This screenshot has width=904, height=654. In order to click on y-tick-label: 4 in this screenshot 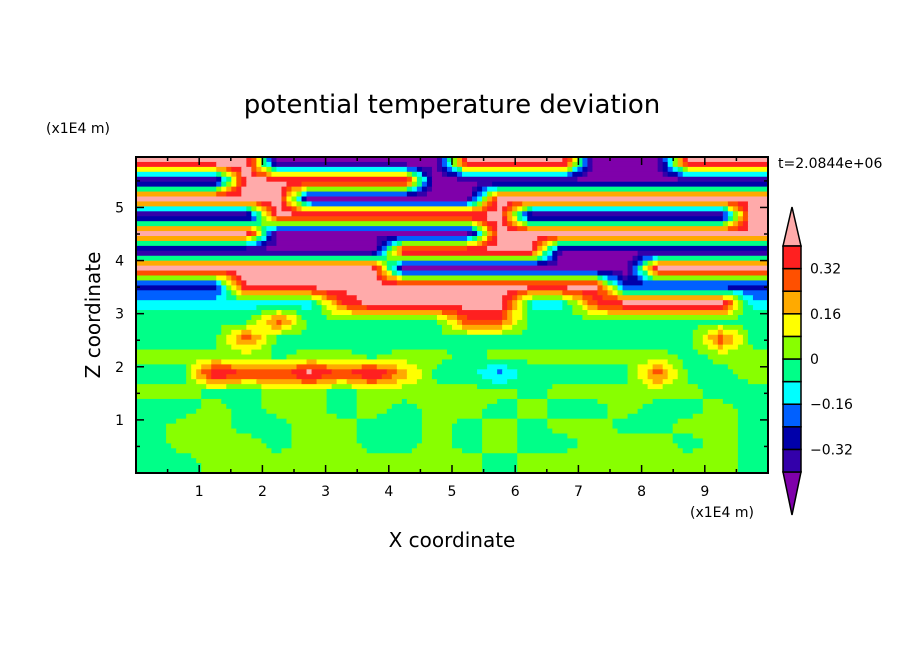, I will do `click(119, 262)`.